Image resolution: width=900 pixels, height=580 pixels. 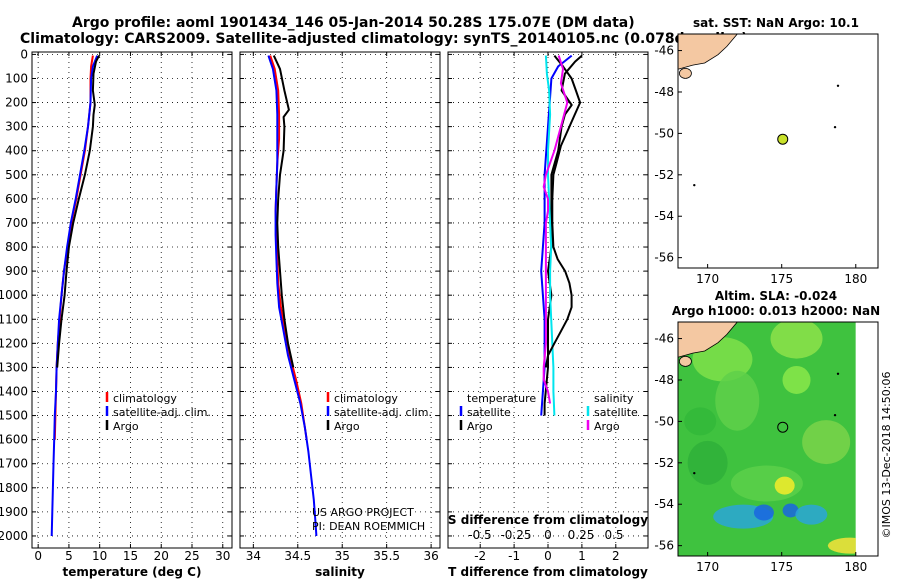 What do you see at coordinates (383, 412) in the screenshot?
I see `legend-entry: satellite-adj. clim.` at bounding box center [383, 412].